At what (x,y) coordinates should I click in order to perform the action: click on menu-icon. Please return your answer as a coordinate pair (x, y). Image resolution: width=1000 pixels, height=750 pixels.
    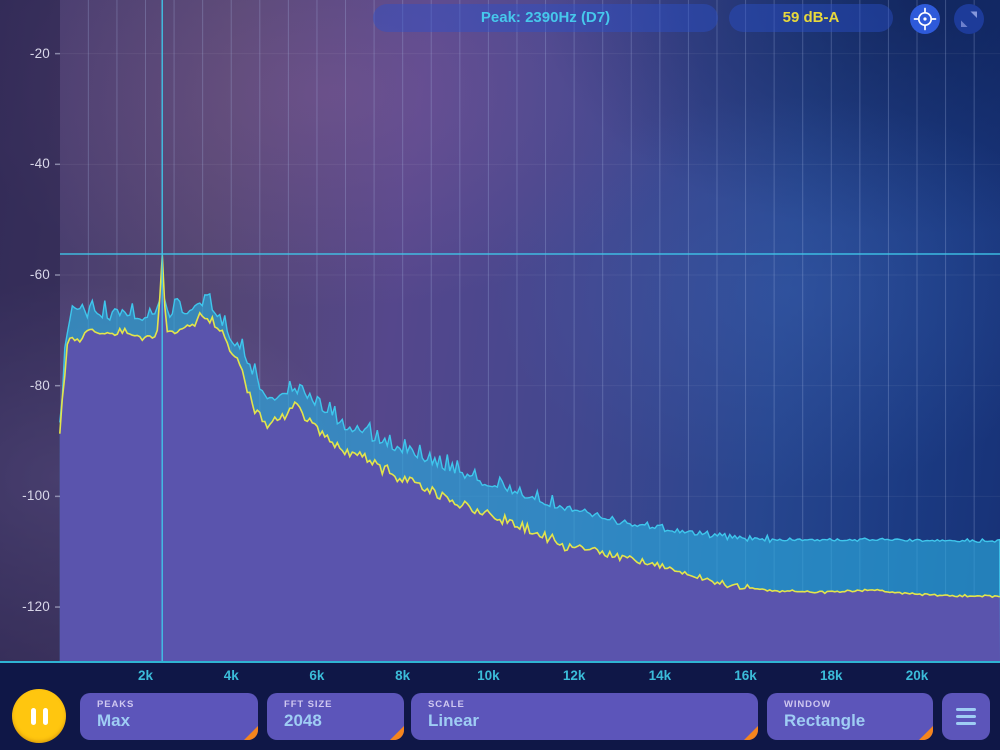
    Looking at the image, I should click on (966, 716).